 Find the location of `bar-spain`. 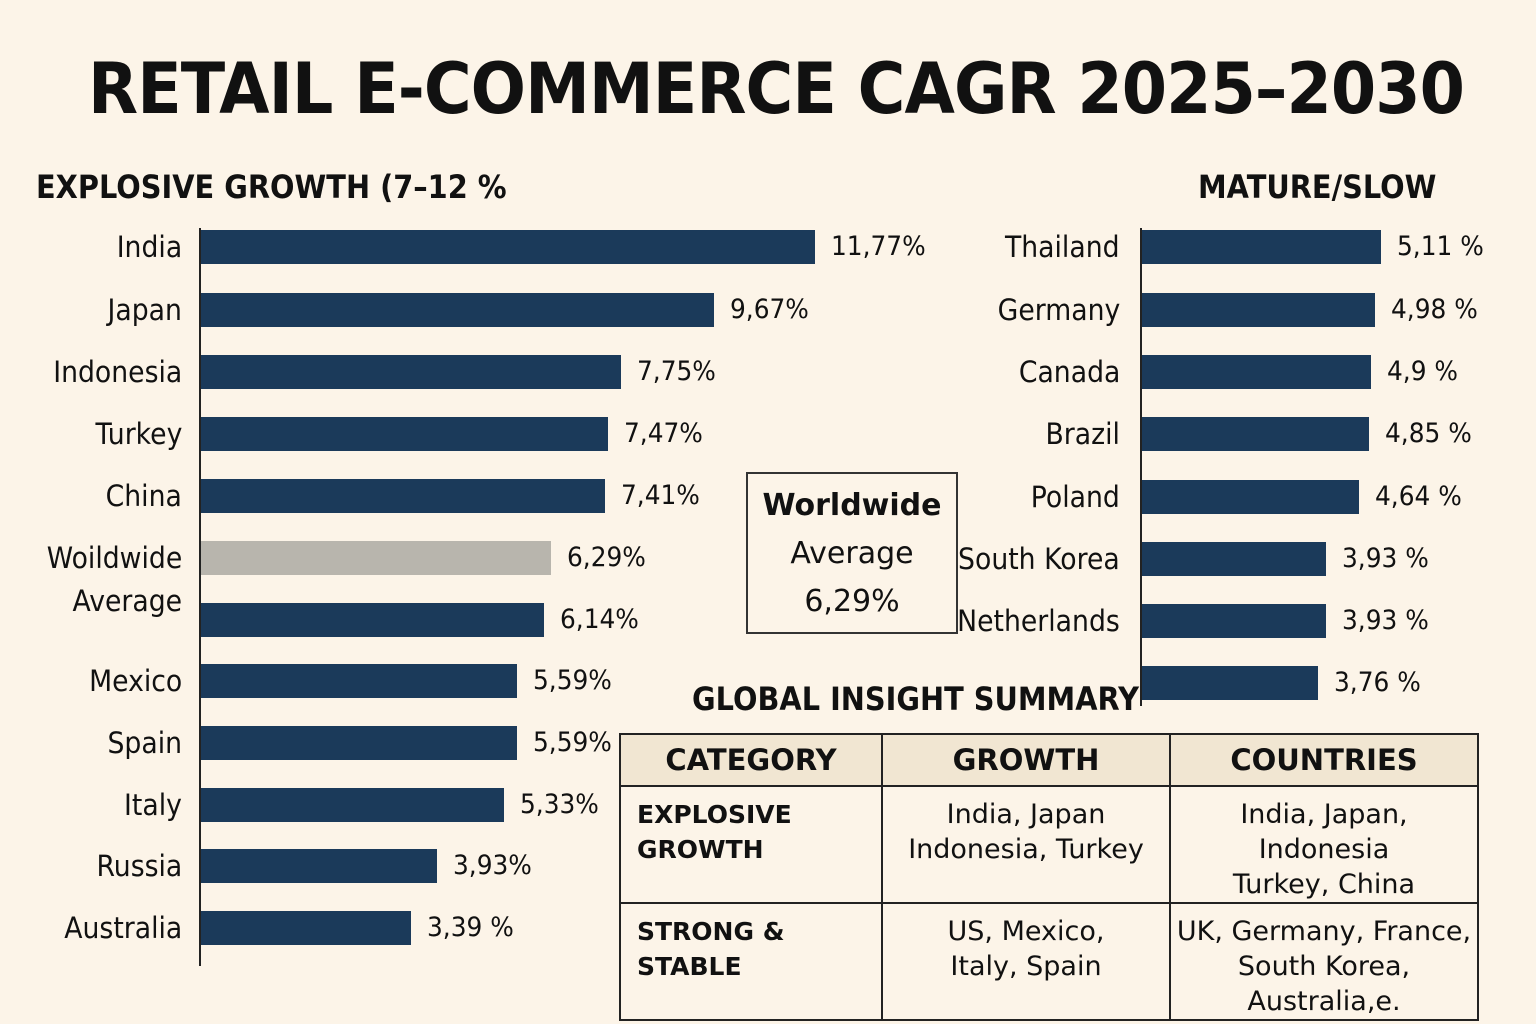

bar-spain is located at coordinates (359, 743).